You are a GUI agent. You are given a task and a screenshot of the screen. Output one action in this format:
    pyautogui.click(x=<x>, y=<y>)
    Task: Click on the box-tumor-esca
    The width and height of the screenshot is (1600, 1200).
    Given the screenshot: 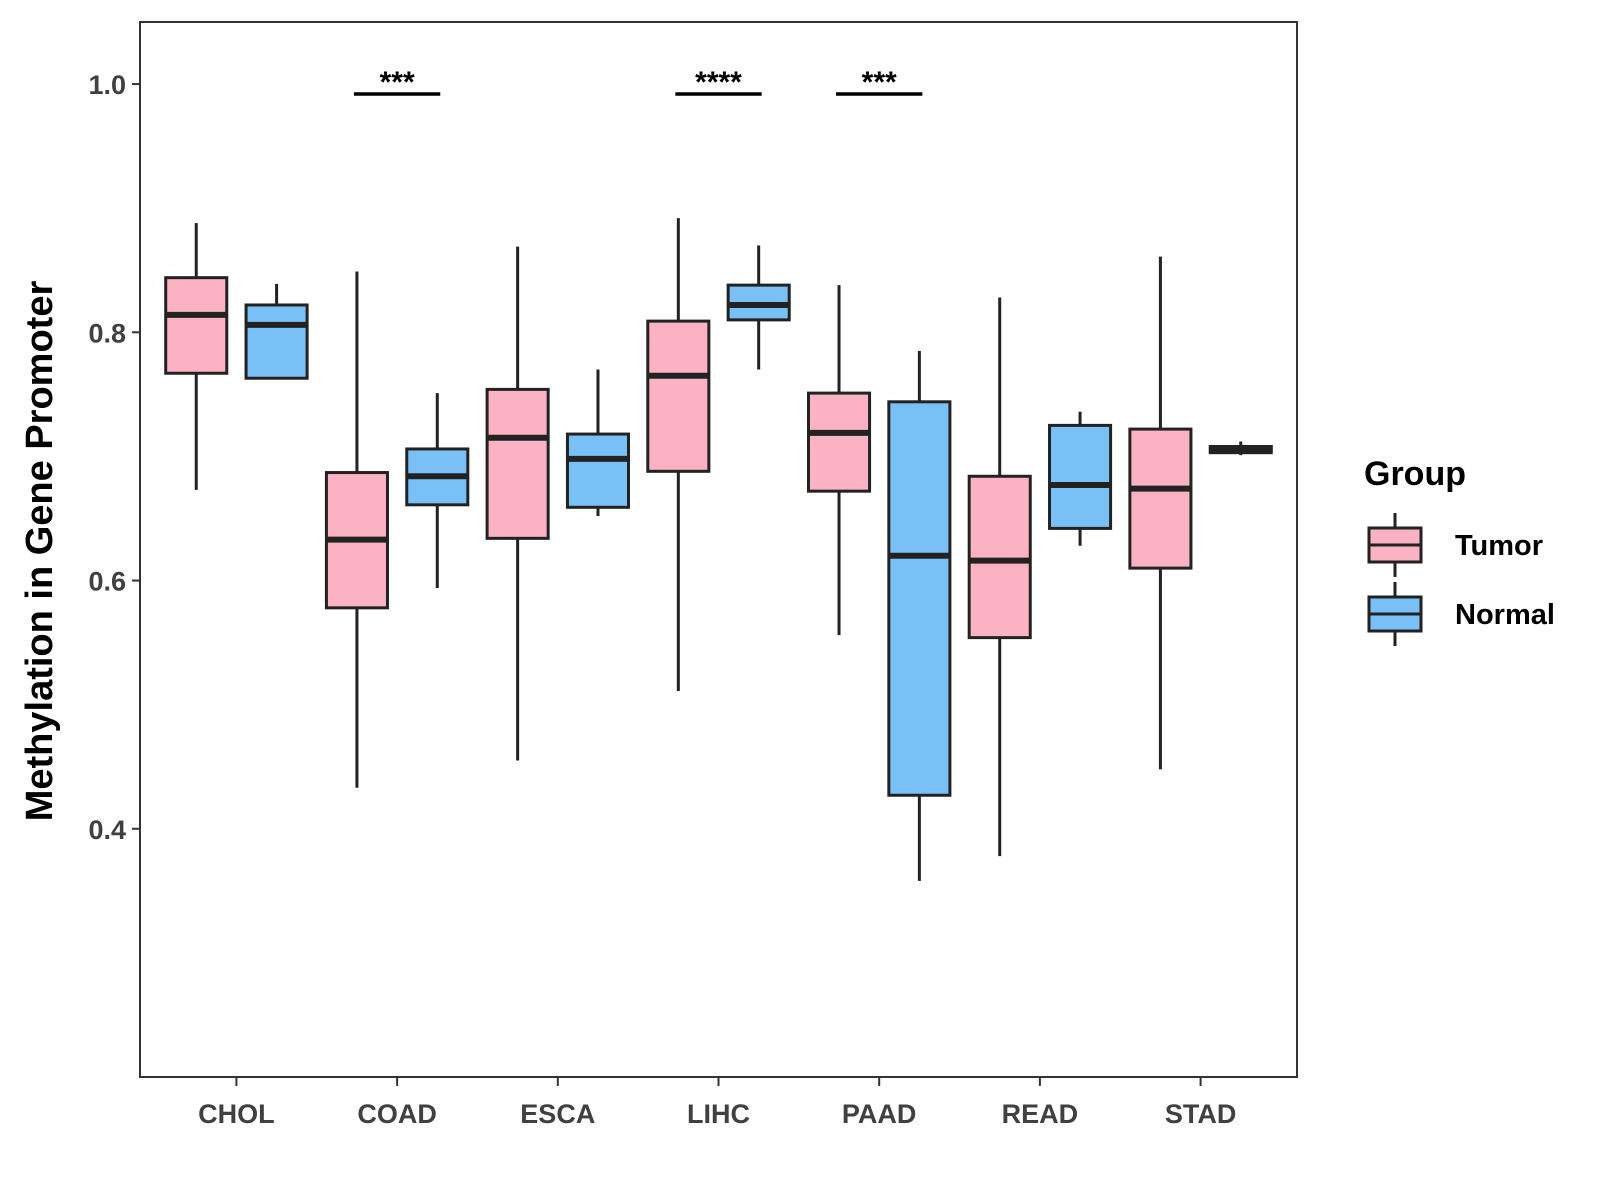 What is the action you would take?
    pyautogui.click(x=517, y=503)
    